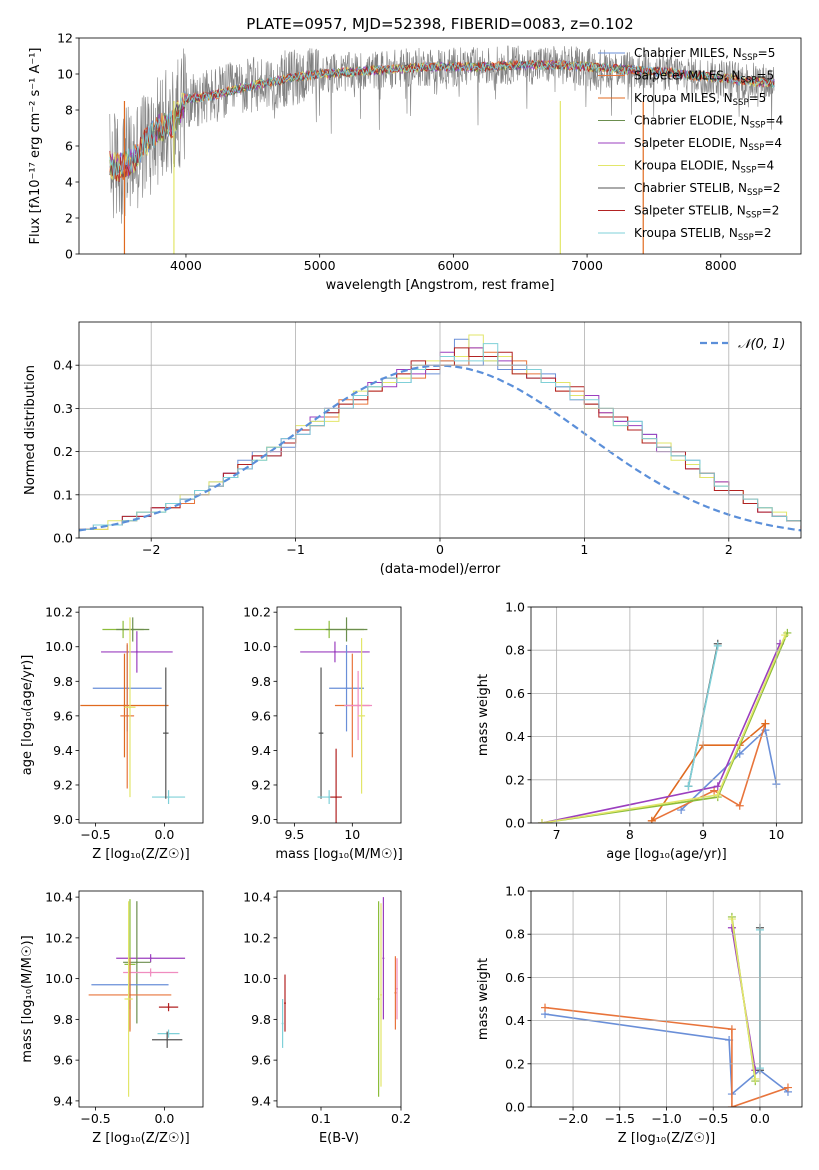 The height and width of the screenshot is (1170, 819). What do you see at coordinates (257, 646) in the screenshot?
I see `y-tick-label: 10.0` at bounding box center [257, 646].